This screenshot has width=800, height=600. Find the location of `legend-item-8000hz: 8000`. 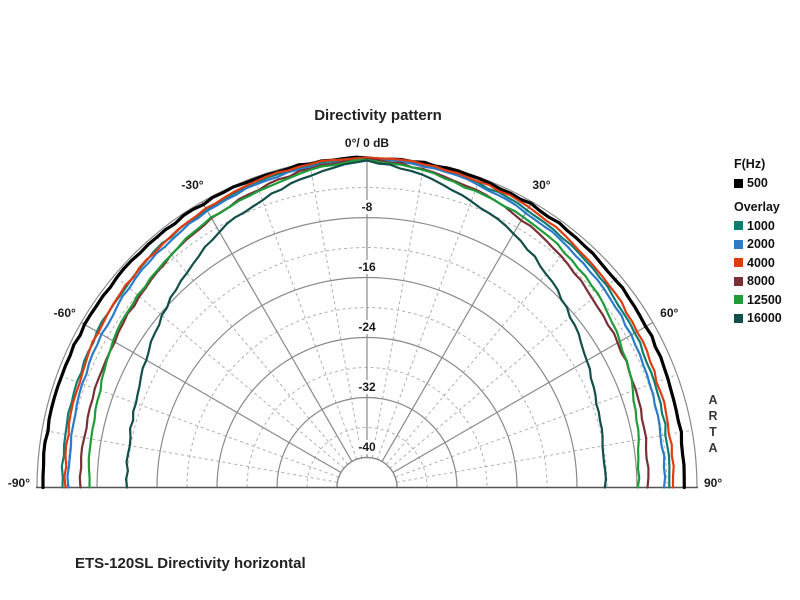

legend-item-8000hz: 8000 is located at coordinates (758, 281).